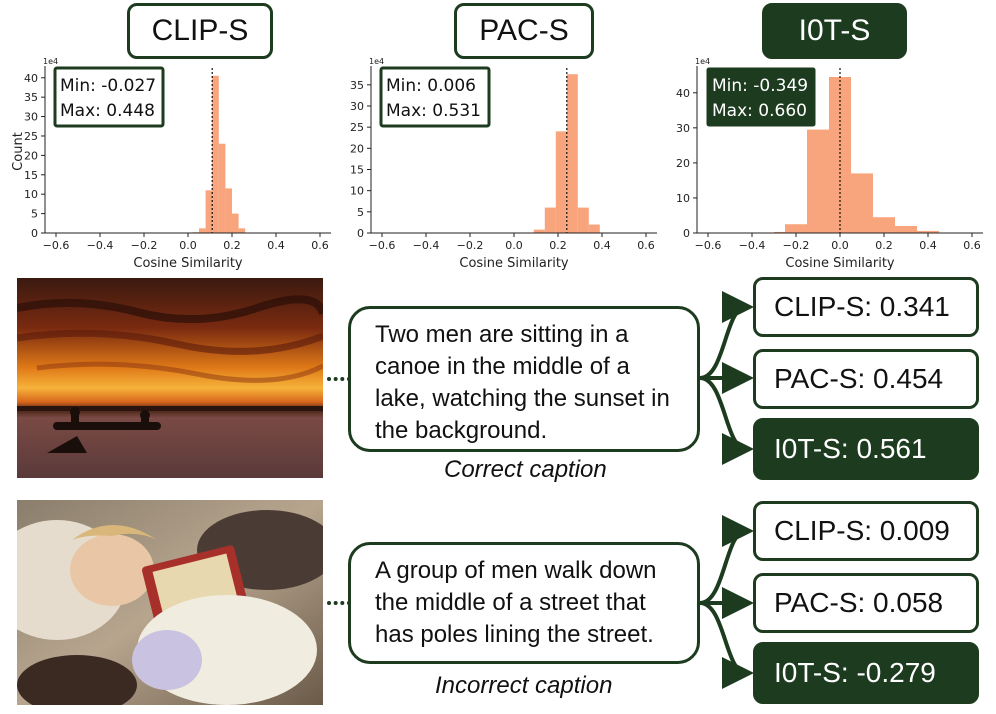 The height and width of the screenshot is (714, 996). Describe the element at coordinates (524, 31) in the screenshot. I see `pac-s-title: PAC-S` at that location.